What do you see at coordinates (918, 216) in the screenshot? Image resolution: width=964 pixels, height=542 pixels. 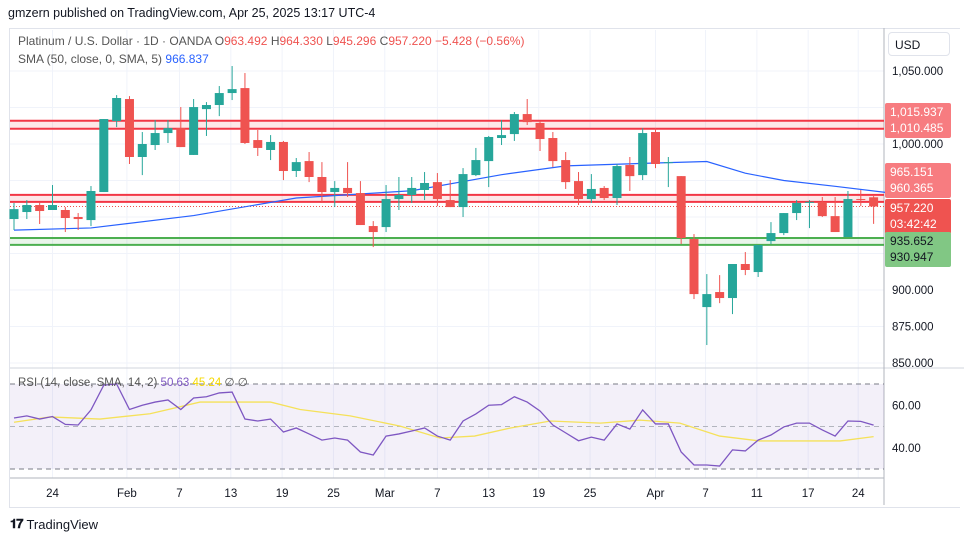 I see `last-price-label-bg` at bounding box center [918, 216].